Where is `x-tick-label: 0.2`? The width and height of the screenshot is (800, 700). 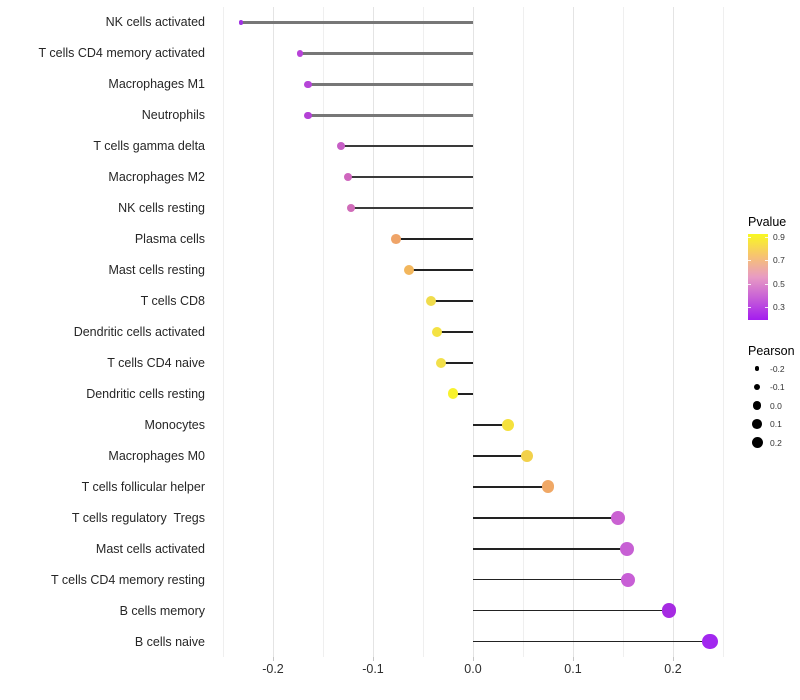 x-tick-label: 0.2 is located at coordinates (673, 669).